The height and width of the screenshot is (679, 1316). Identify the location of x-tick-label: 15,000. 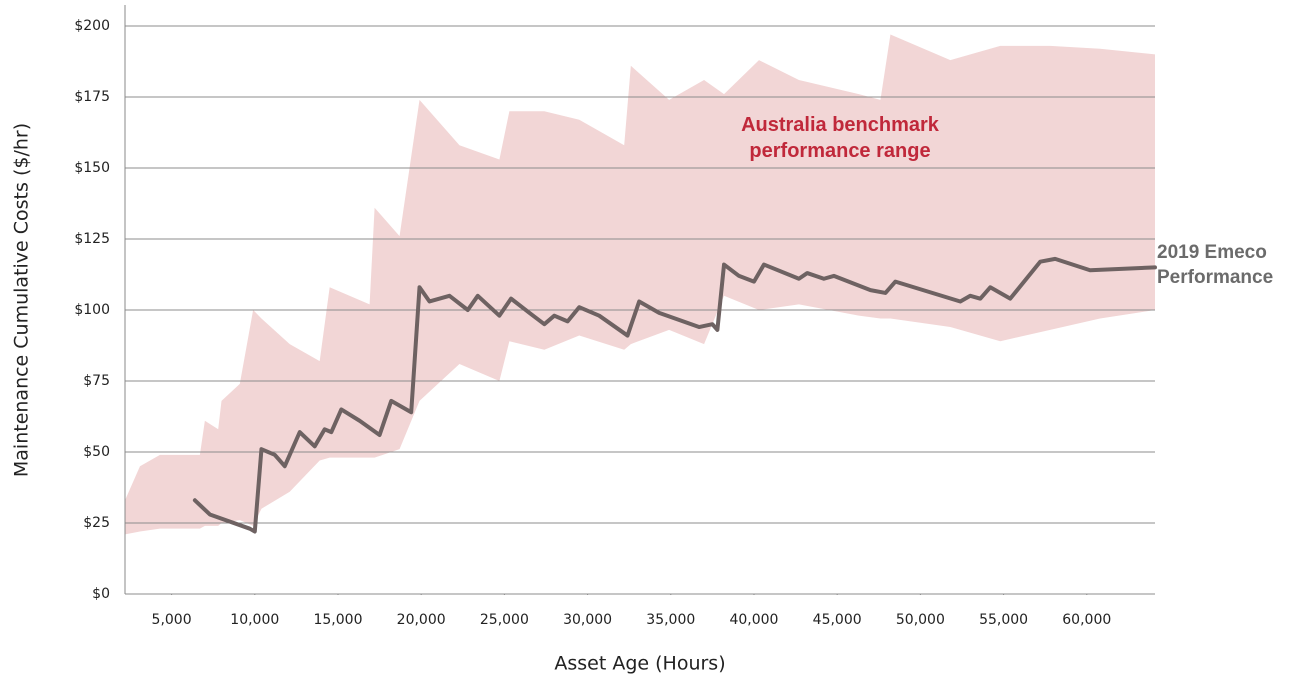
(337, 620).